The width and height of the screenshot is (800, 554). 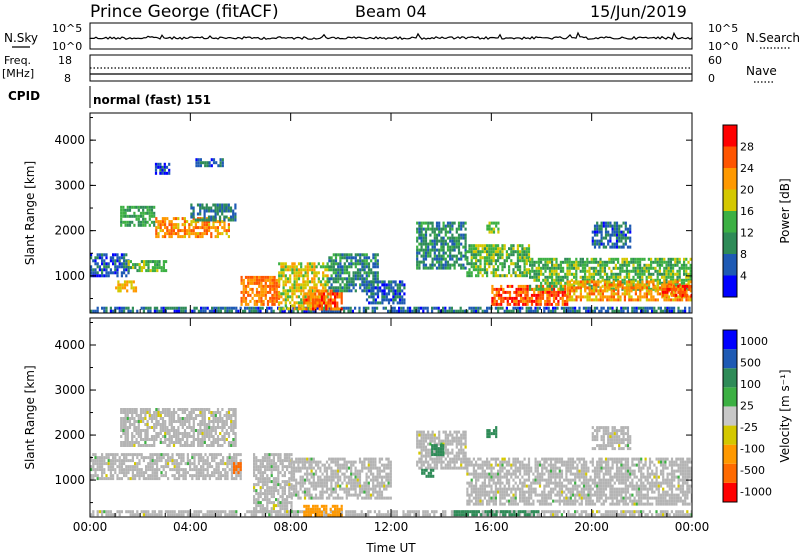 What do you see at coordinates (69, 140) in the screenshot?
I see `power-ytick-label-3: 4000` at bounding box center [69, 140].